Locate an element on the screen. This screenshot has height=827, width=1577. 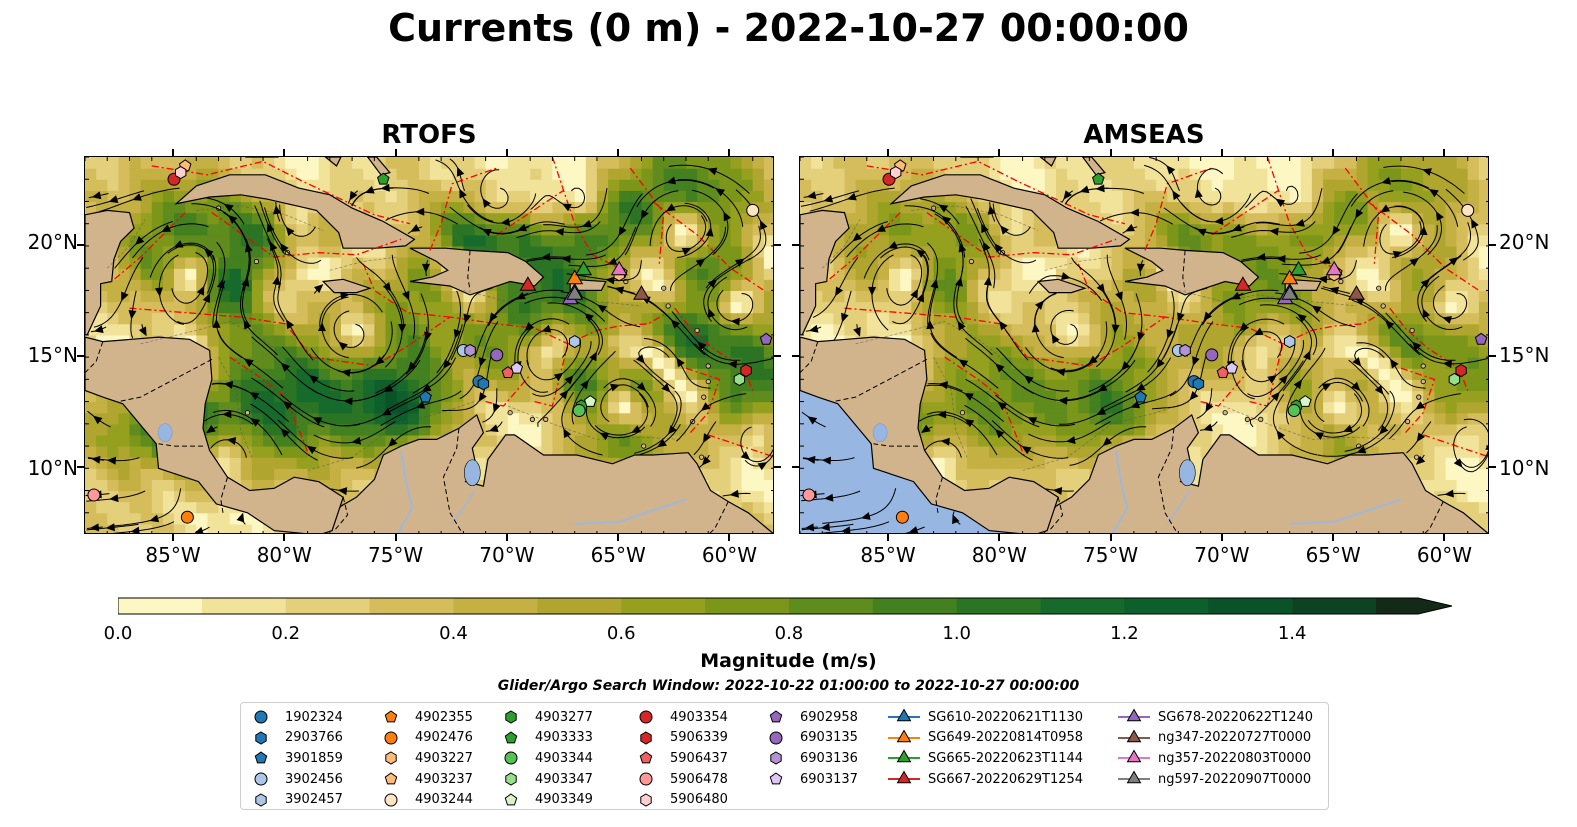
legend-item: 4902476 is located at coordinates (427, 738).